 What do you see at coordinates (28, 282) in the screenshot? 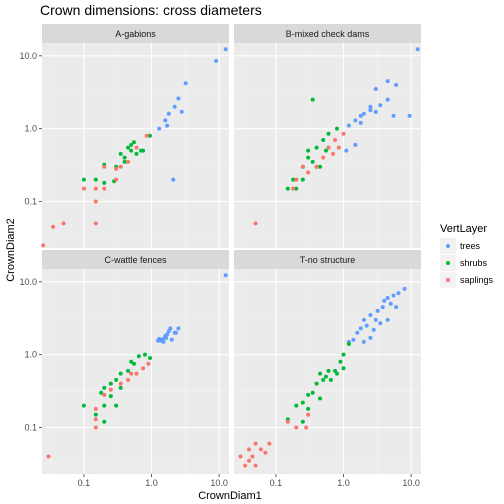
I see `y-tick-label: 10.0` at bounding box center [28, 282].